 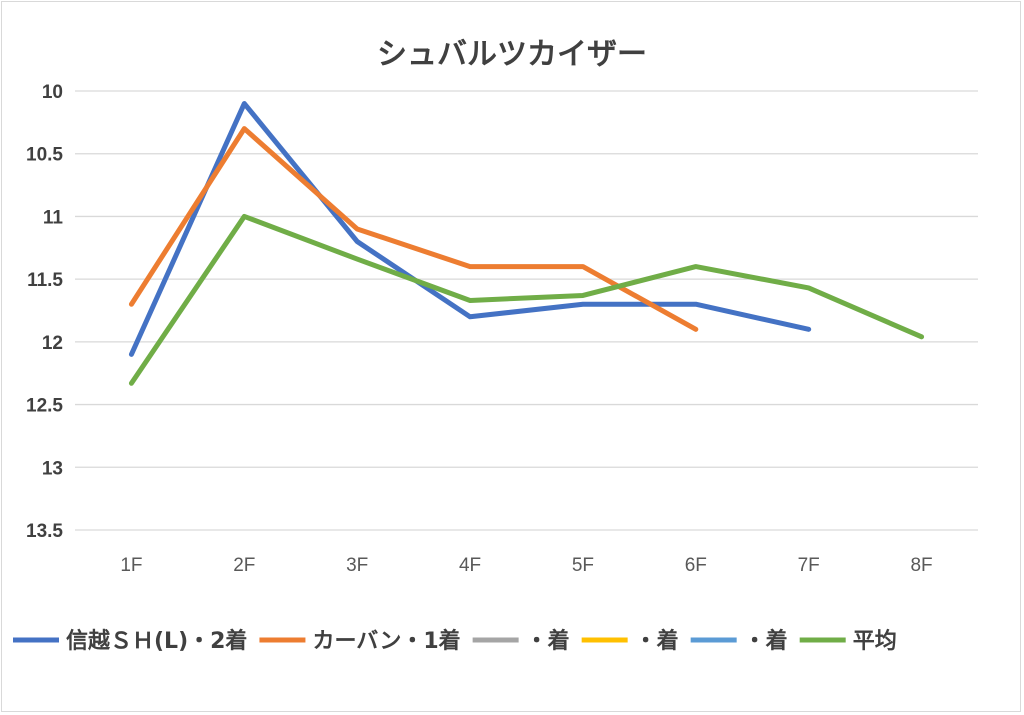 I want to click on legend: 信越ＳＨ(L)・2着 カーバン・1着 ・着 ・着 ・着 平均, so click(x=455, y=641).